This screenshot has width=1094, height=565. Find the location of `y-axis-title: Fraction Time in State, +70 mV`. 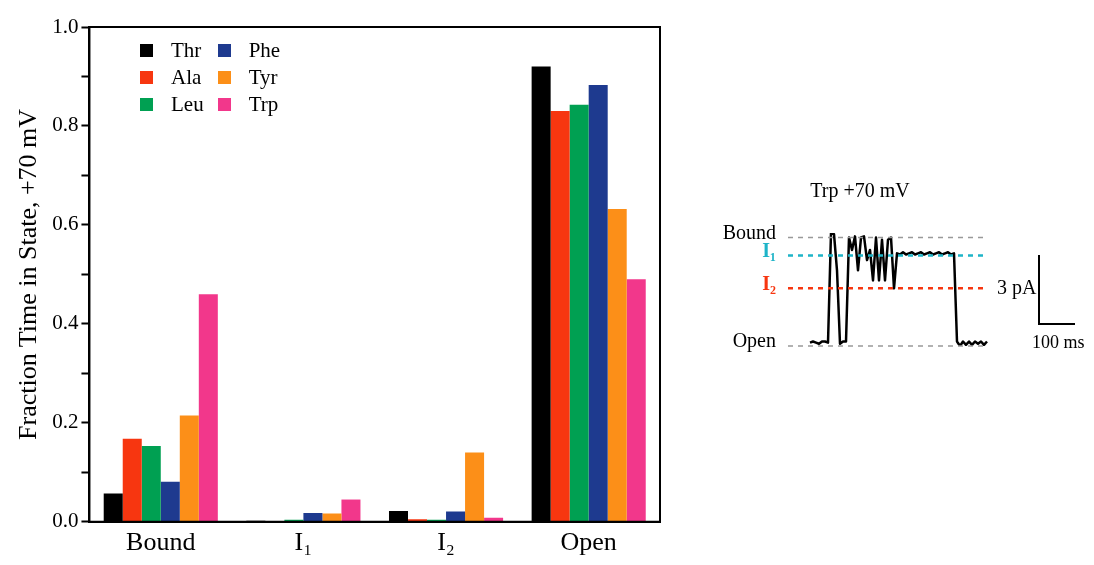

y-axis-title: Fraction Time in State, +70 mV is located at coordinates (28, 274).